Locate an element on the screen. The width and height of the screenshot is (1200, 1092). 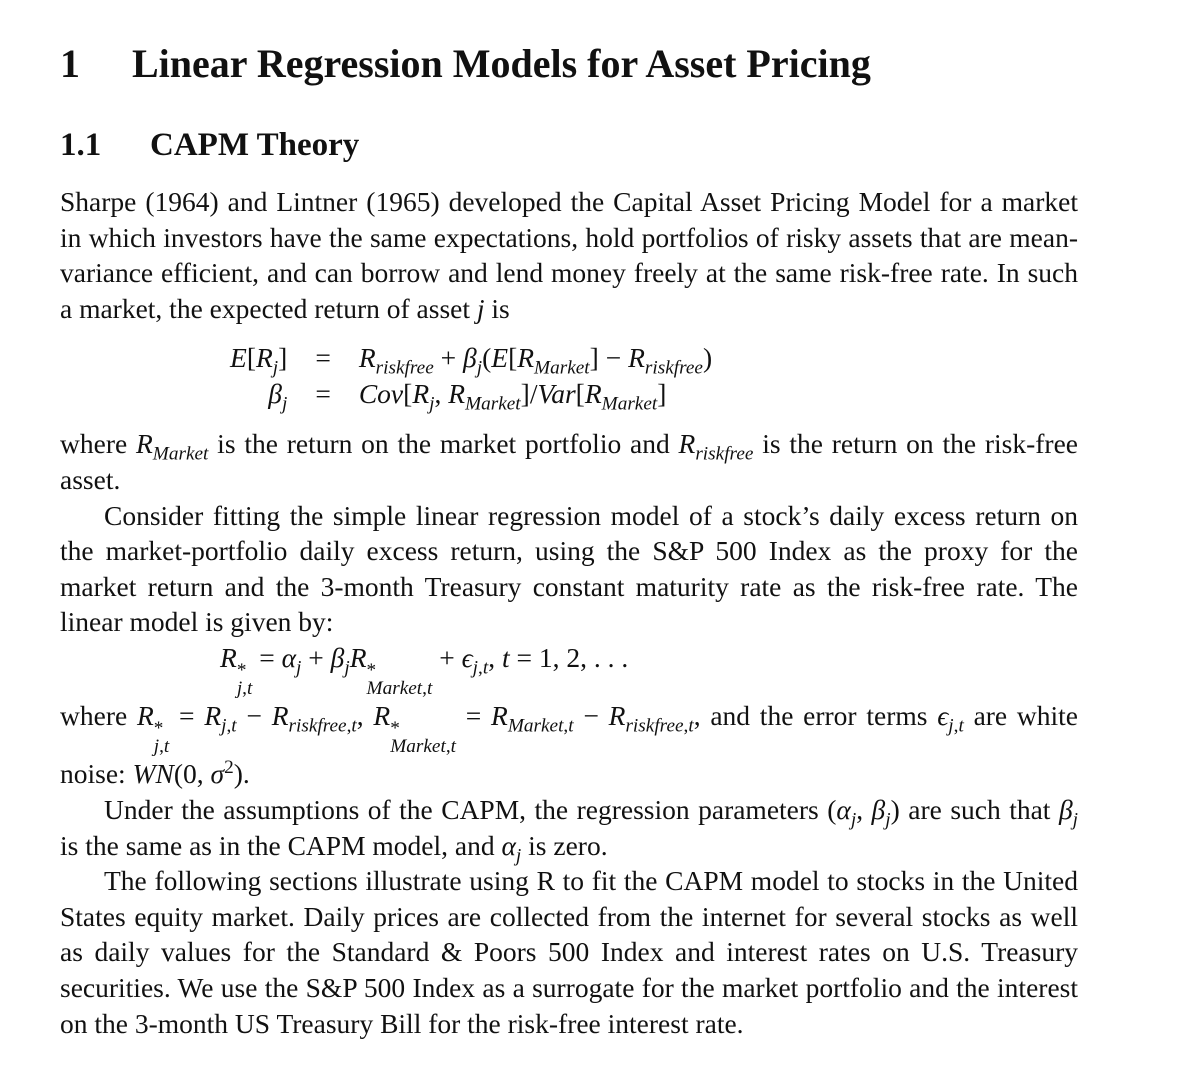
subscript: riskfree,t is located at coordinates (659, 726).